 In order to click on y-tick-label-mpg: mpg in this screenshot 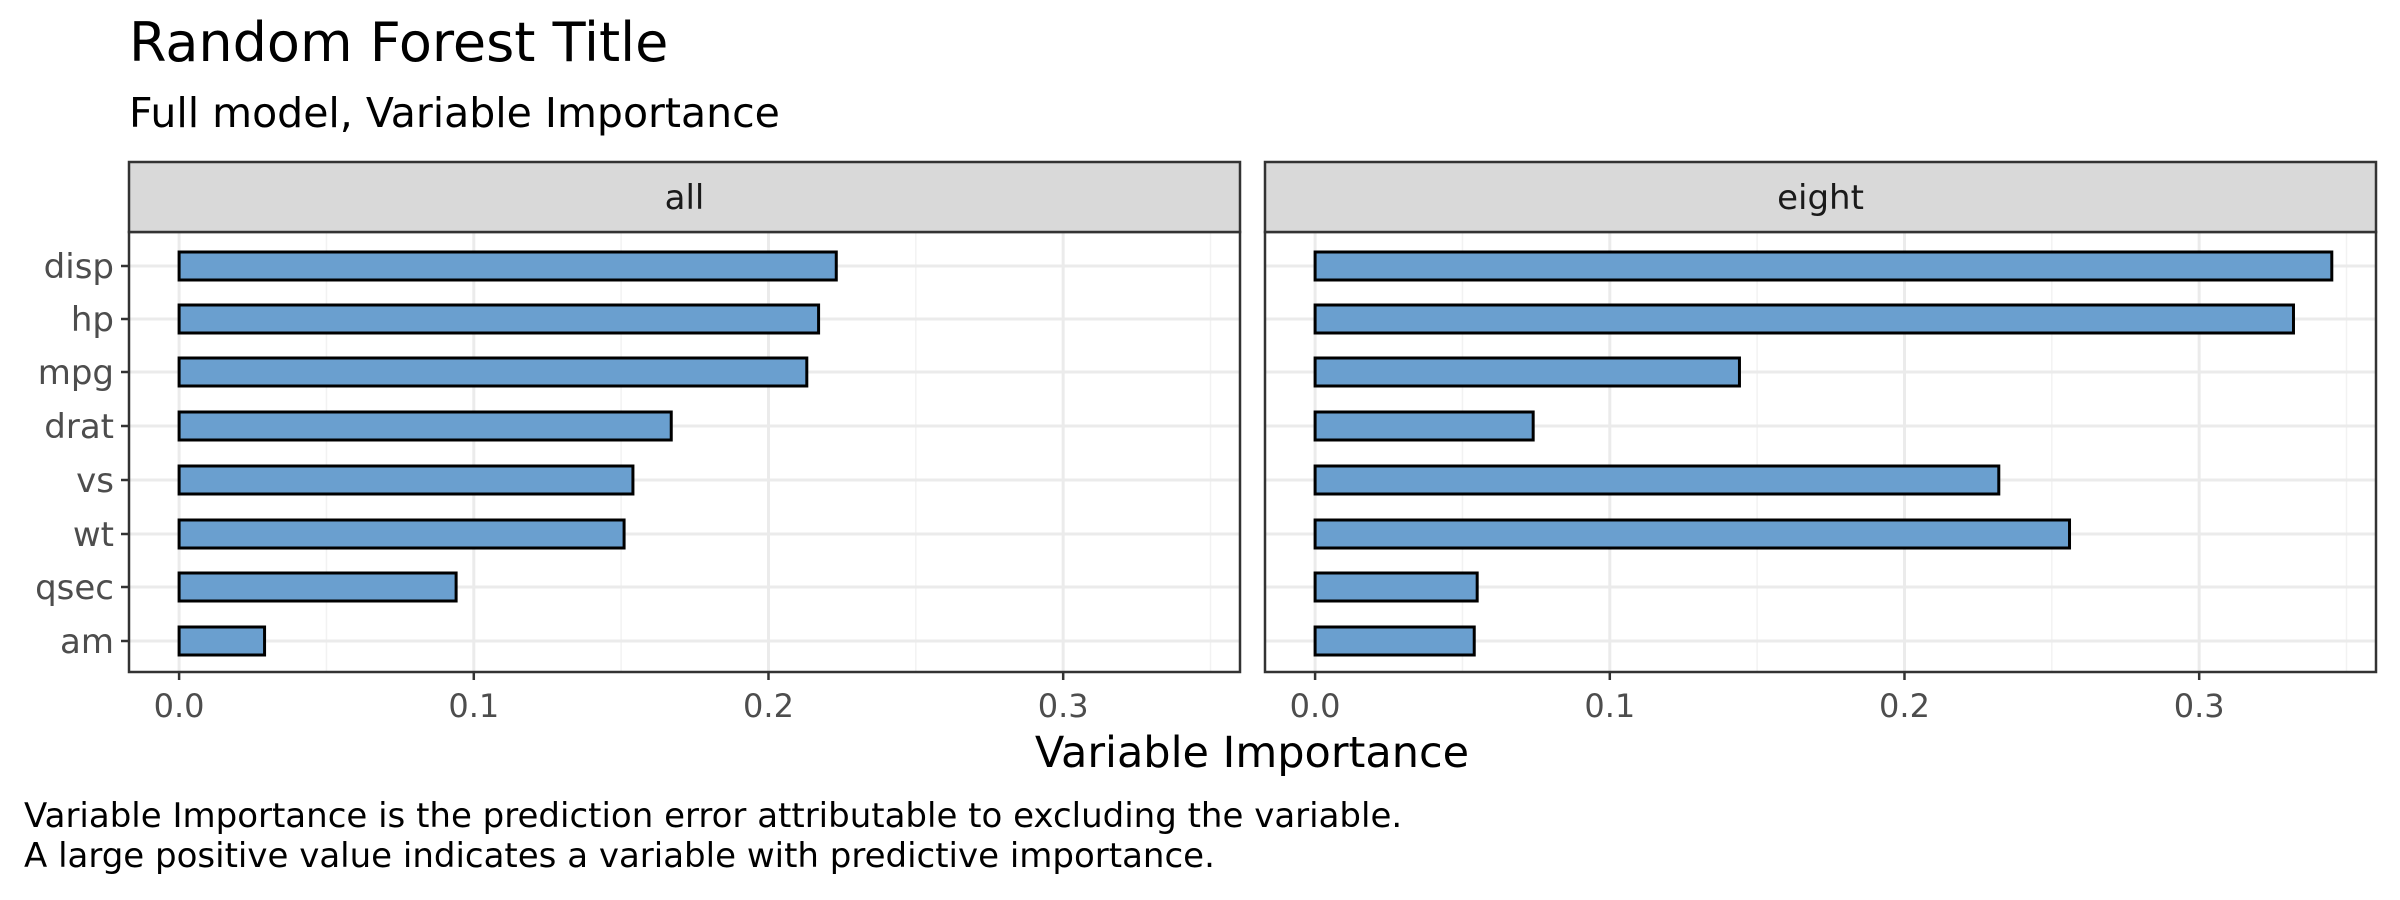, I will do `click(76, 373)`.